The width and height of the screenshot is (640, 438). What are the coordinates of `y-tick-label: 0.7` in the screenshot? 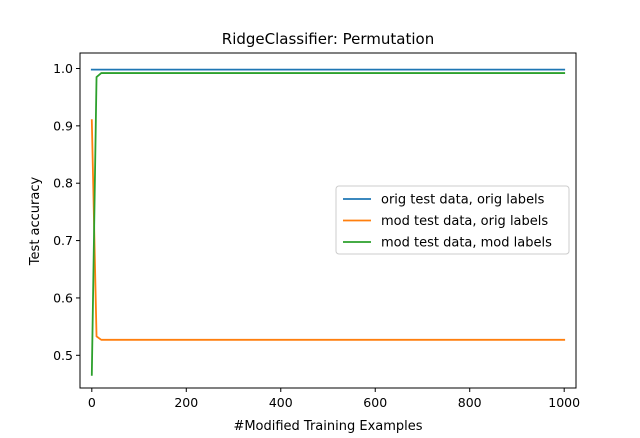 It's located at (63, 240).